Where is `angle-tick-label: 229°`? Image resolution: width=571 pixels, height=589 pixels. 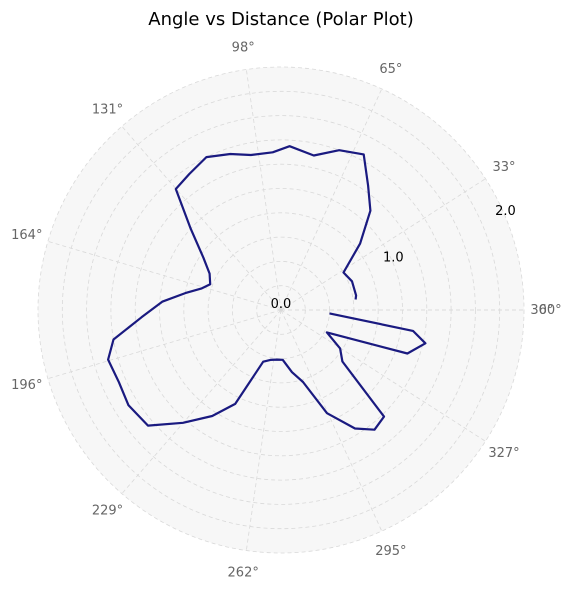 angle-tick-label: 229° is located at coordinates (107, 510).